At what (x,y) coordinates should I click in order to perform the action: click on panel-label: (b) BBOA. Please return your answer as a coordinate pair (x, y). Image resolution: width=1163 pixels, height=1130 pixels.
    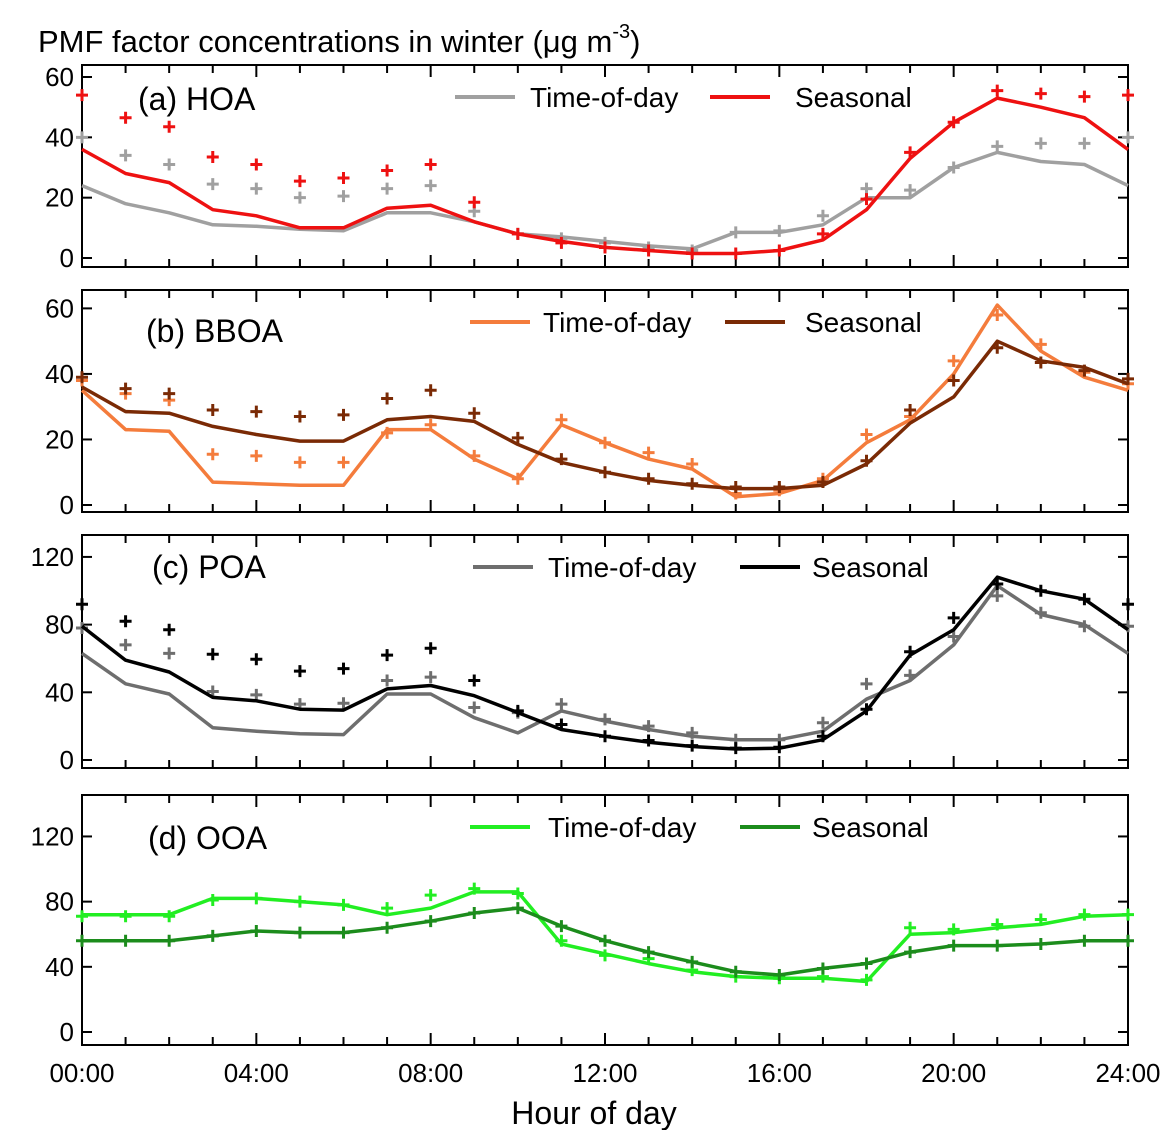
    Looking at the image, I should click on (215, 331).